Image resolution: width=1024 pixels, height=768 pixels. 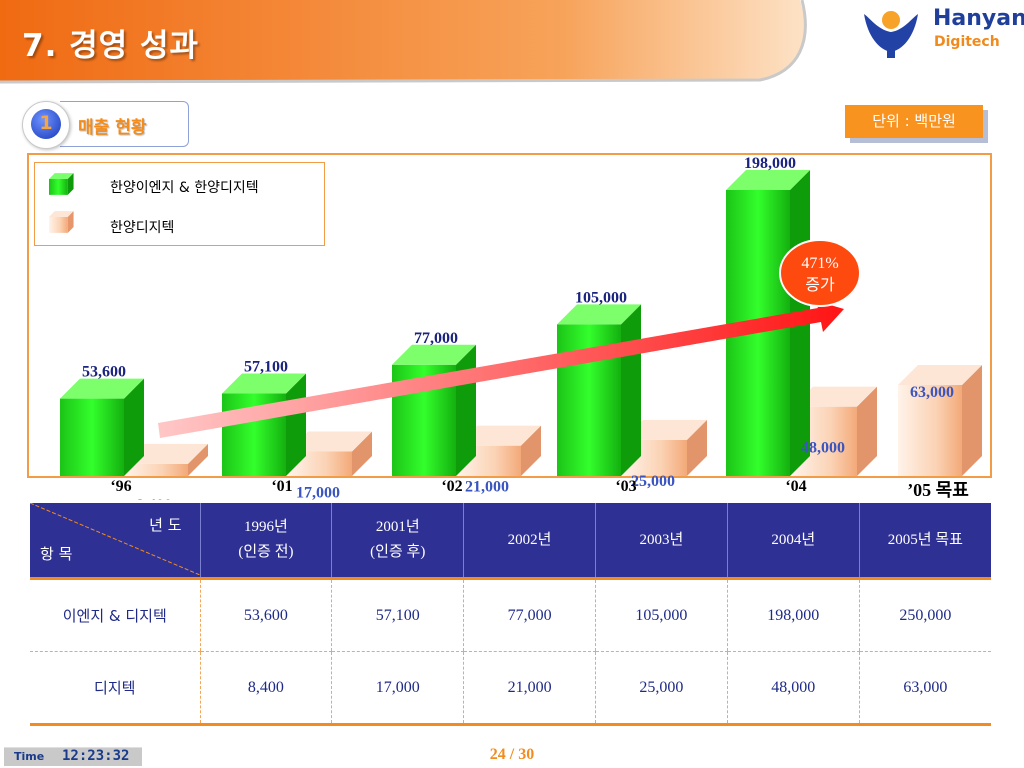 I want to click on table-cell: 53,600, so click(x=265, y=615).